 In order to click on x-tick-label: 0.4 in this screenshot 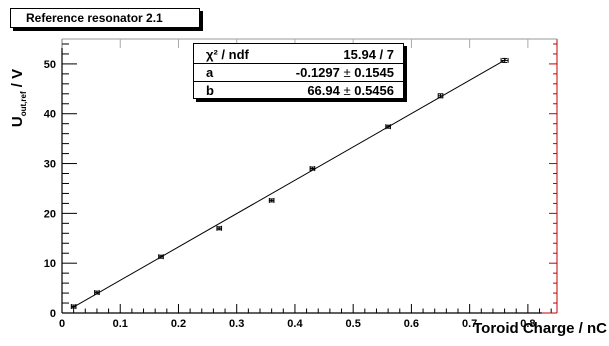, I will do `click(295, 324)`.